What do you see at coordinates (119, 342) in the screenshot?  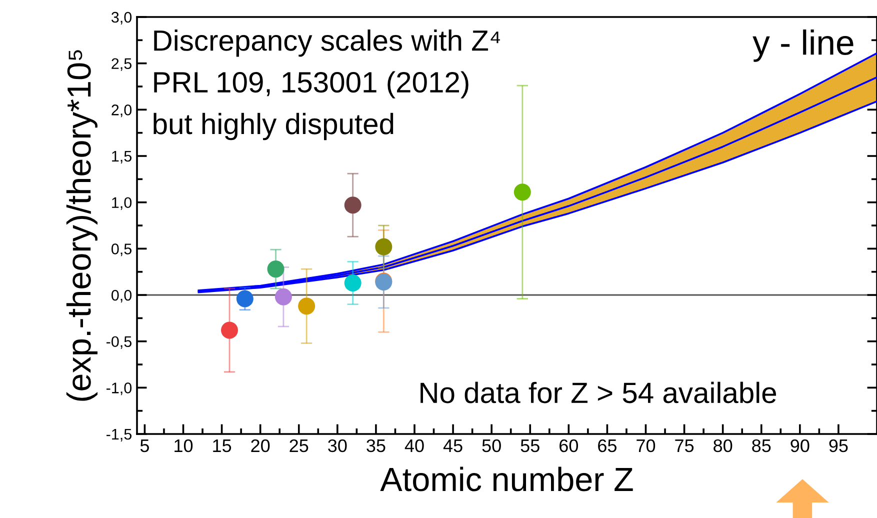 I see `y-tick-label: -0,5` at bounding box center [119, 342].